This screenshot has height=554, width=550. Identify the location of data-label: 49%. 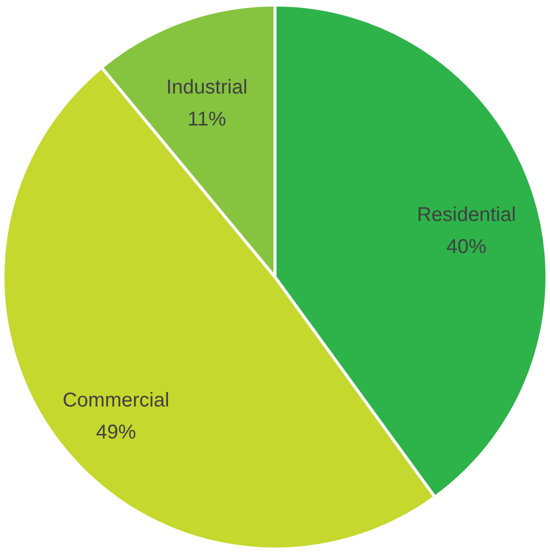
(116, 432).